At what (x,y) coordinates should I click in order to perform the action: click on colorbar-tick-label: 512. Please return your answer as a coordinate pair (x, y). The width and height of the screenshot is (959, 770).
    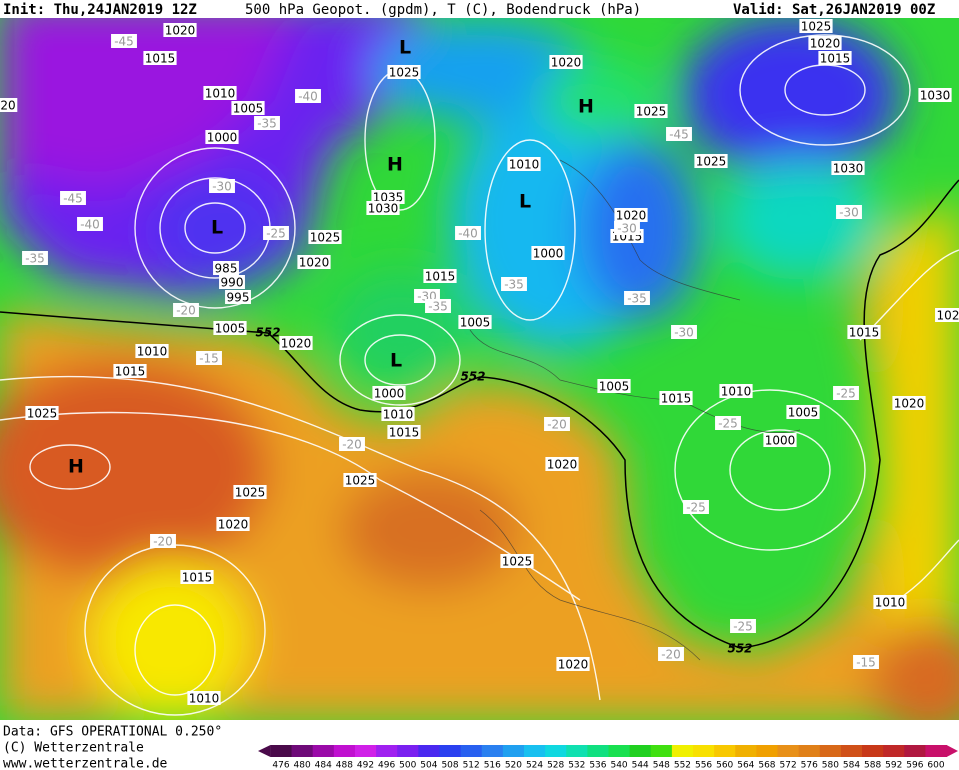
    Looking at the image, I should click on (471, 765).